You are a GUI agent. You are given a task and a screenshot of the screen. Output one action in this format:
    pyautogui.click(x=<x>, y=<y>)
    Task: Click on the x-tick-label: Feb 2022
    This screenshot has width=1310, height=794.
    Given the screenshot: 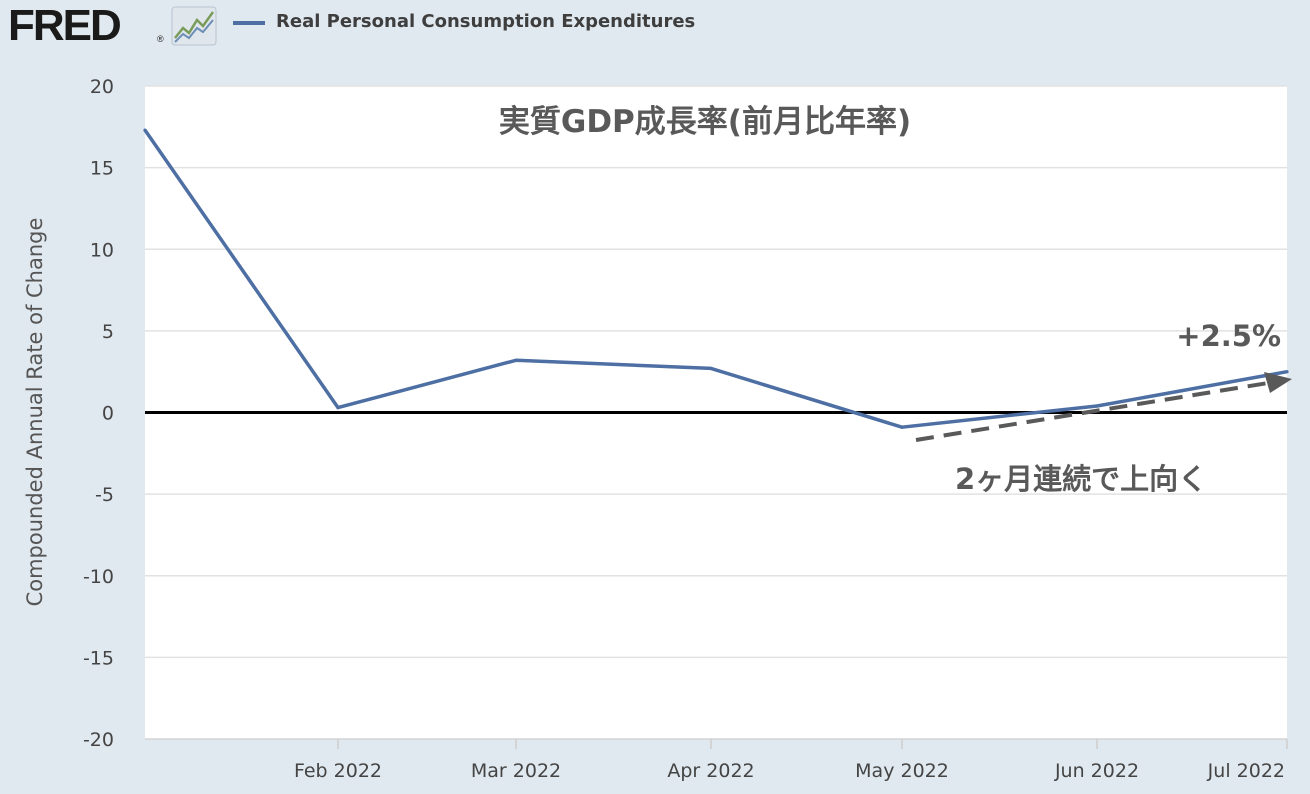 What is the action you would take?
    pyautogui.click(x=338, y=771)
    